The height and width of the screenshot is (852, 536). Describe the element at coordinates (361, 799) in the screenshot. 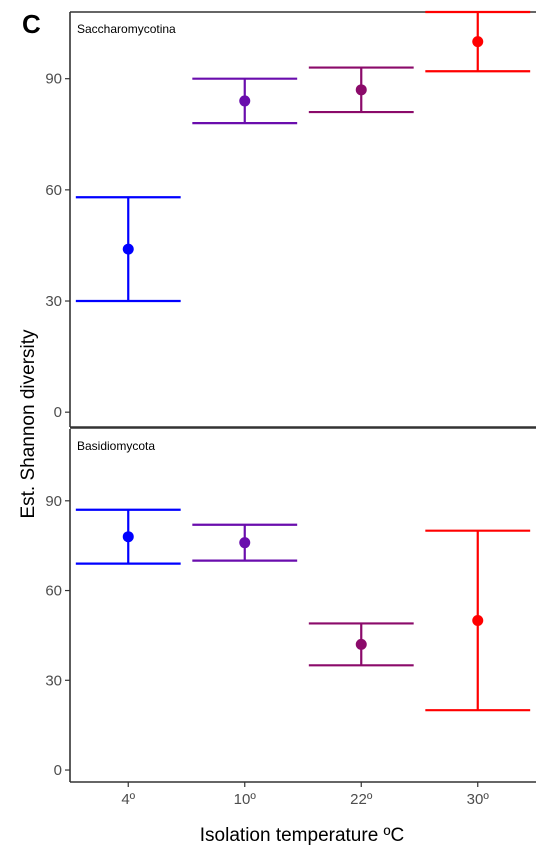

I see `x-tick-label-2: 22º` at that location.